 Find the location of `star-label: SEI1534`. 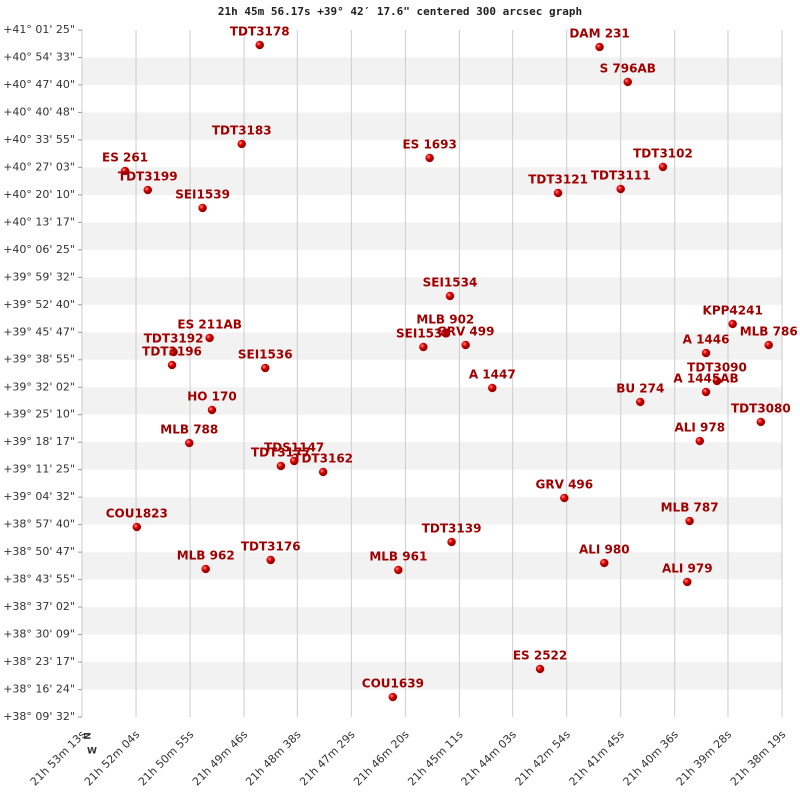

star-label: SEI1534 is located at coordinates (450, 282).